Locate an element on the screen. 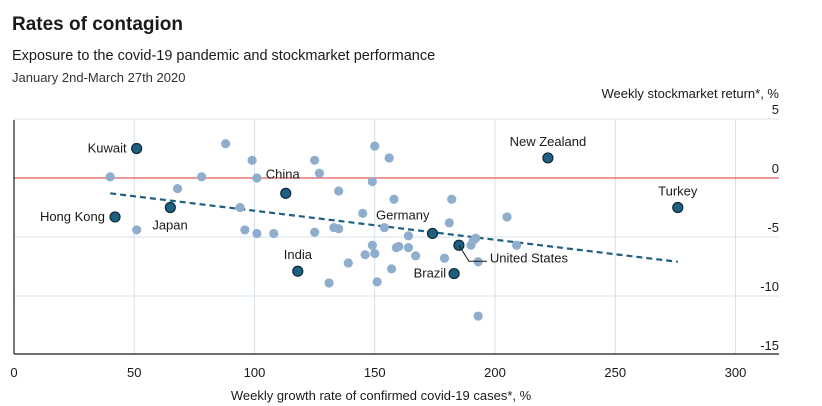  trend-layer is located at coordinates (394, 227).